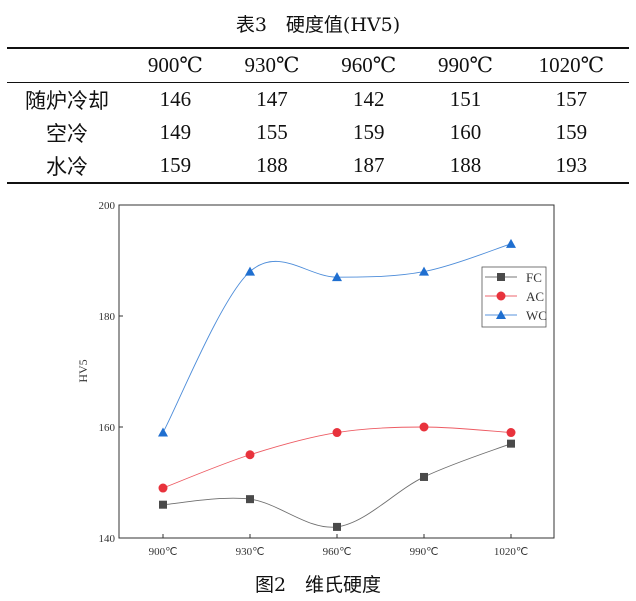 The height and width of the screenshot is (601, 636). I want to click on table-row: 空冷 149 155 159 160 159, so click(318, 132).